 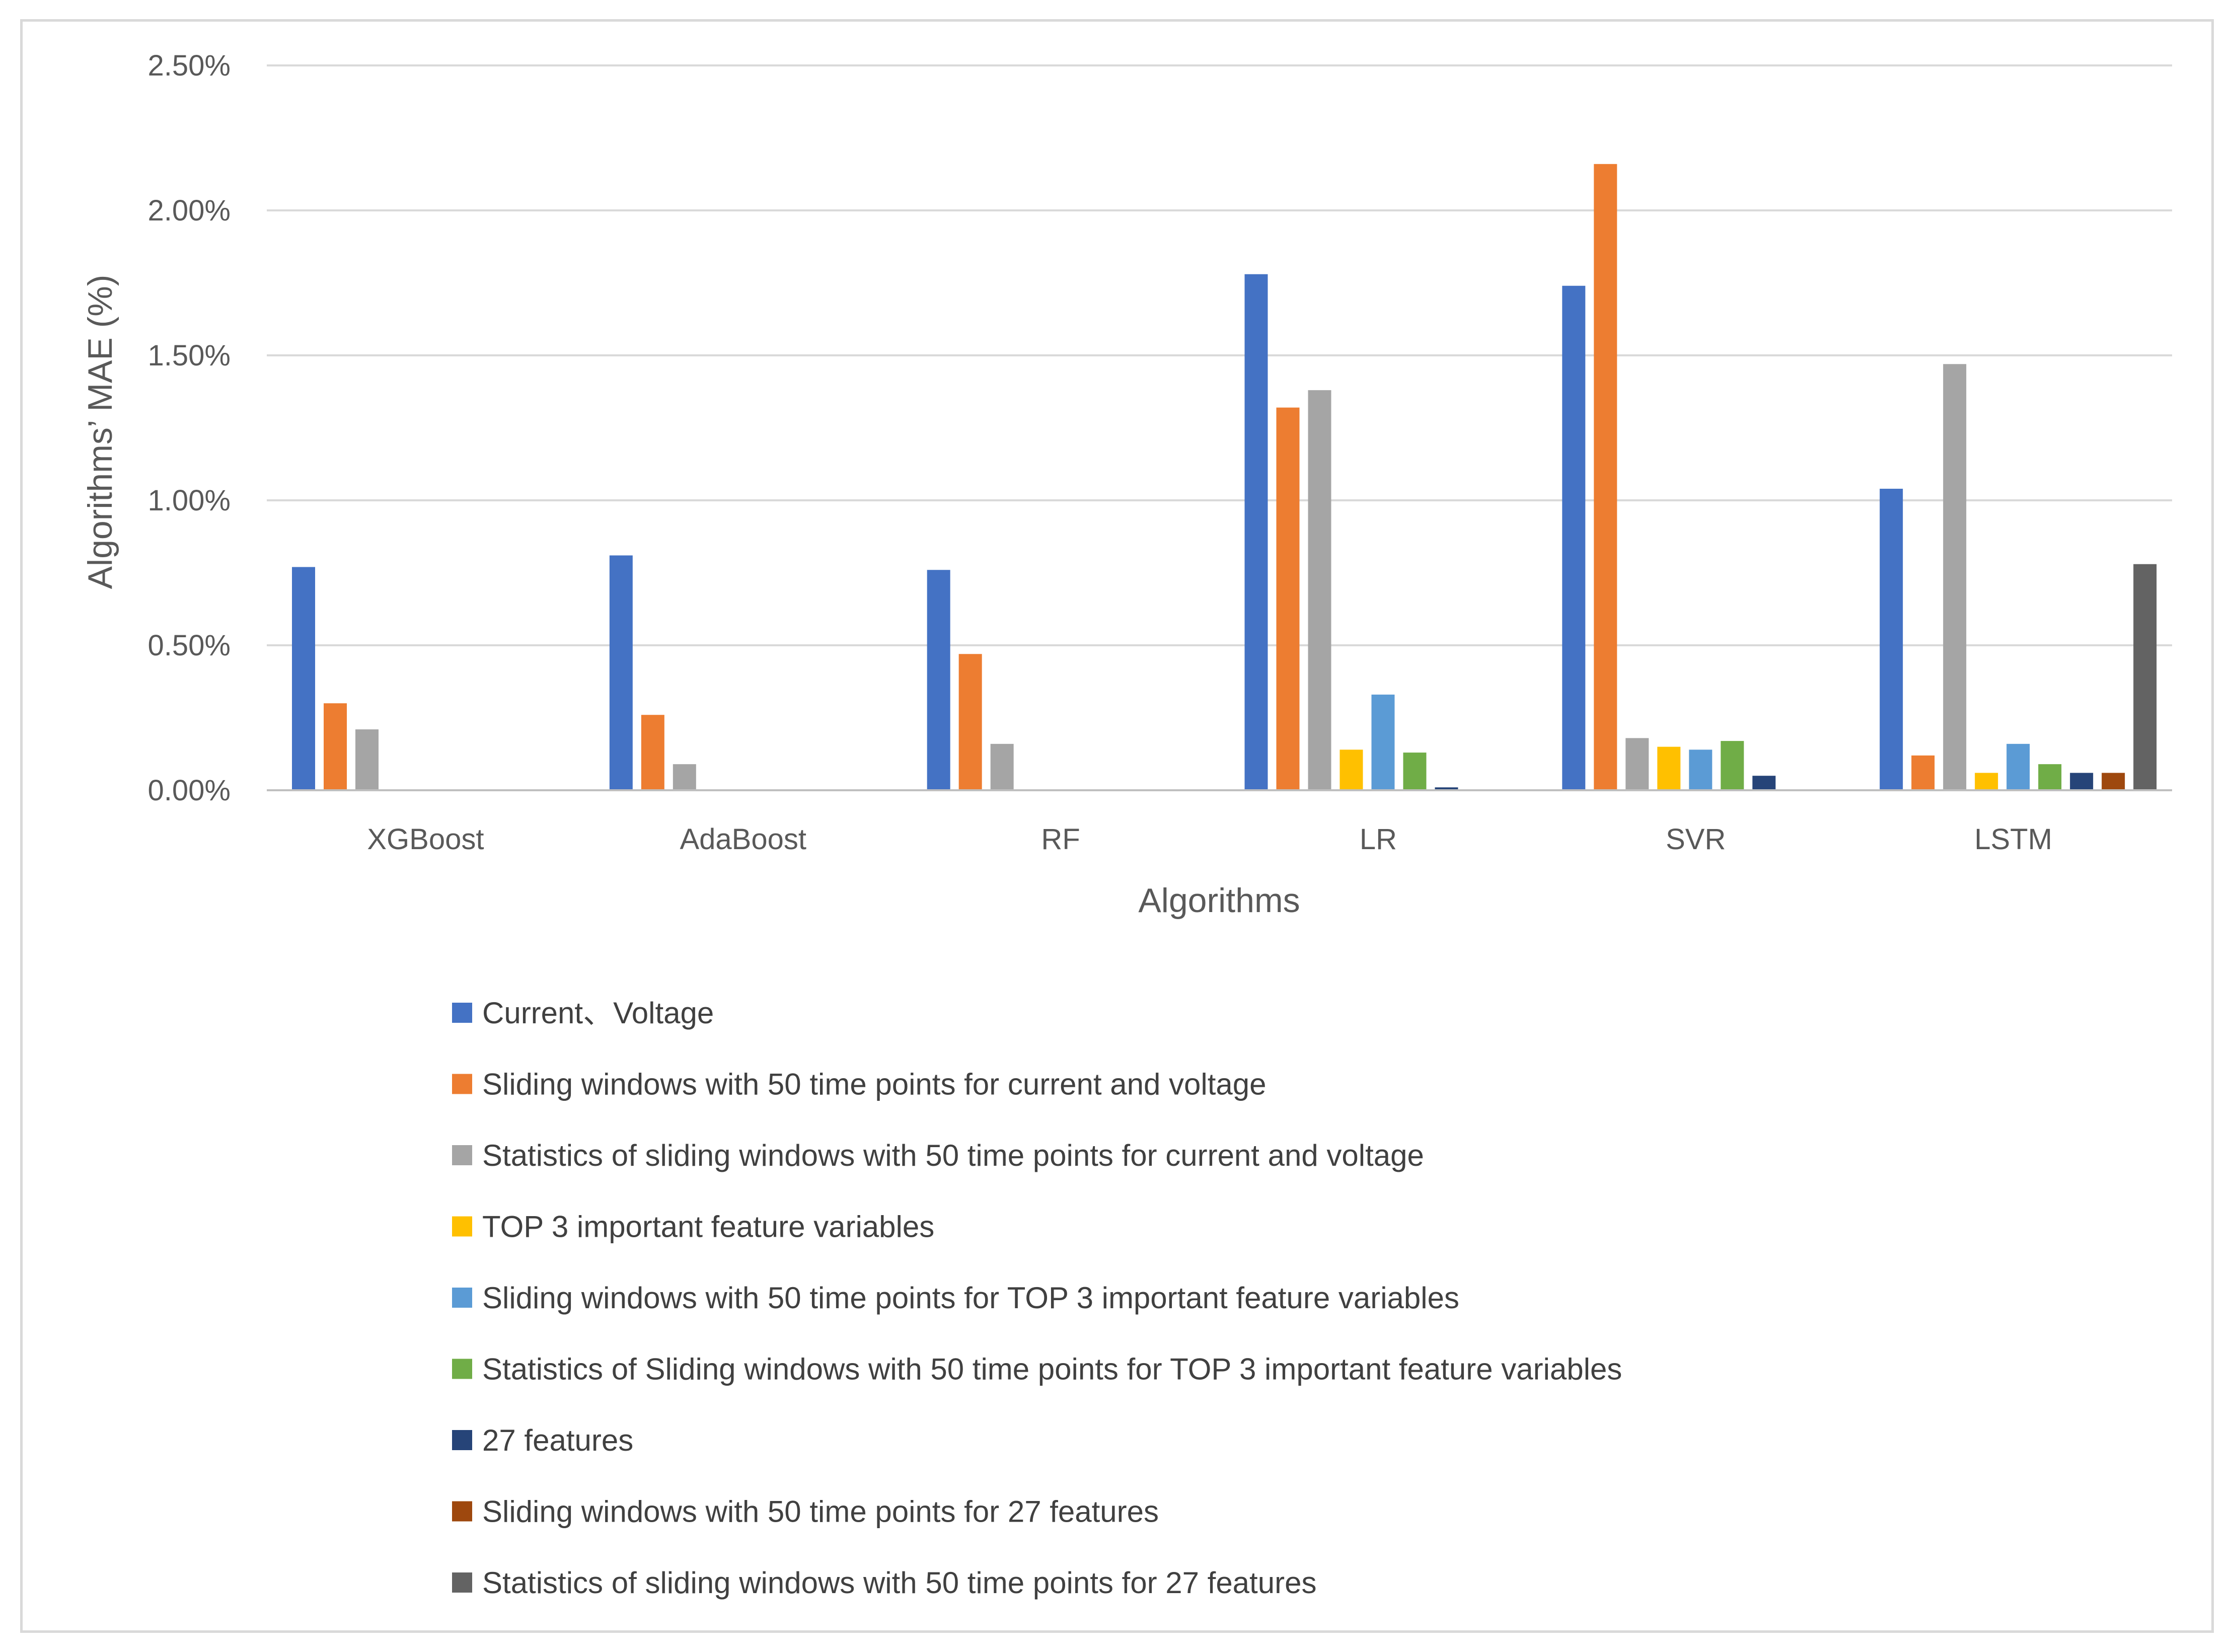 I want to click on legend-item: 27 features, so click(x=542, y=1440).